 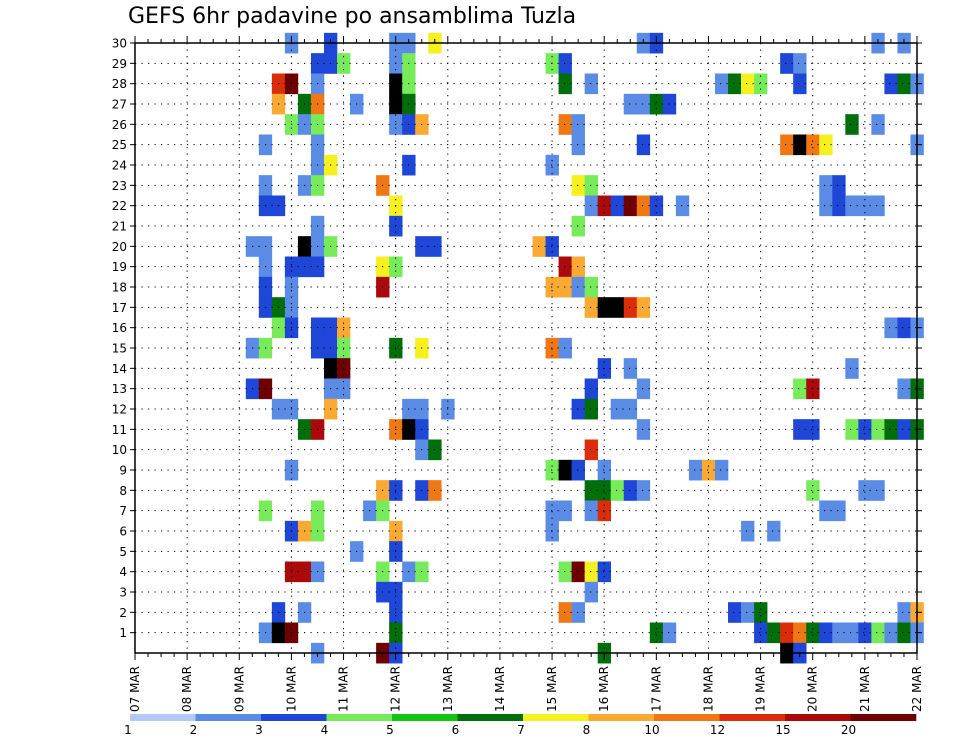 I want to click on y-tick-label: 12, so click(x=119, y=410).